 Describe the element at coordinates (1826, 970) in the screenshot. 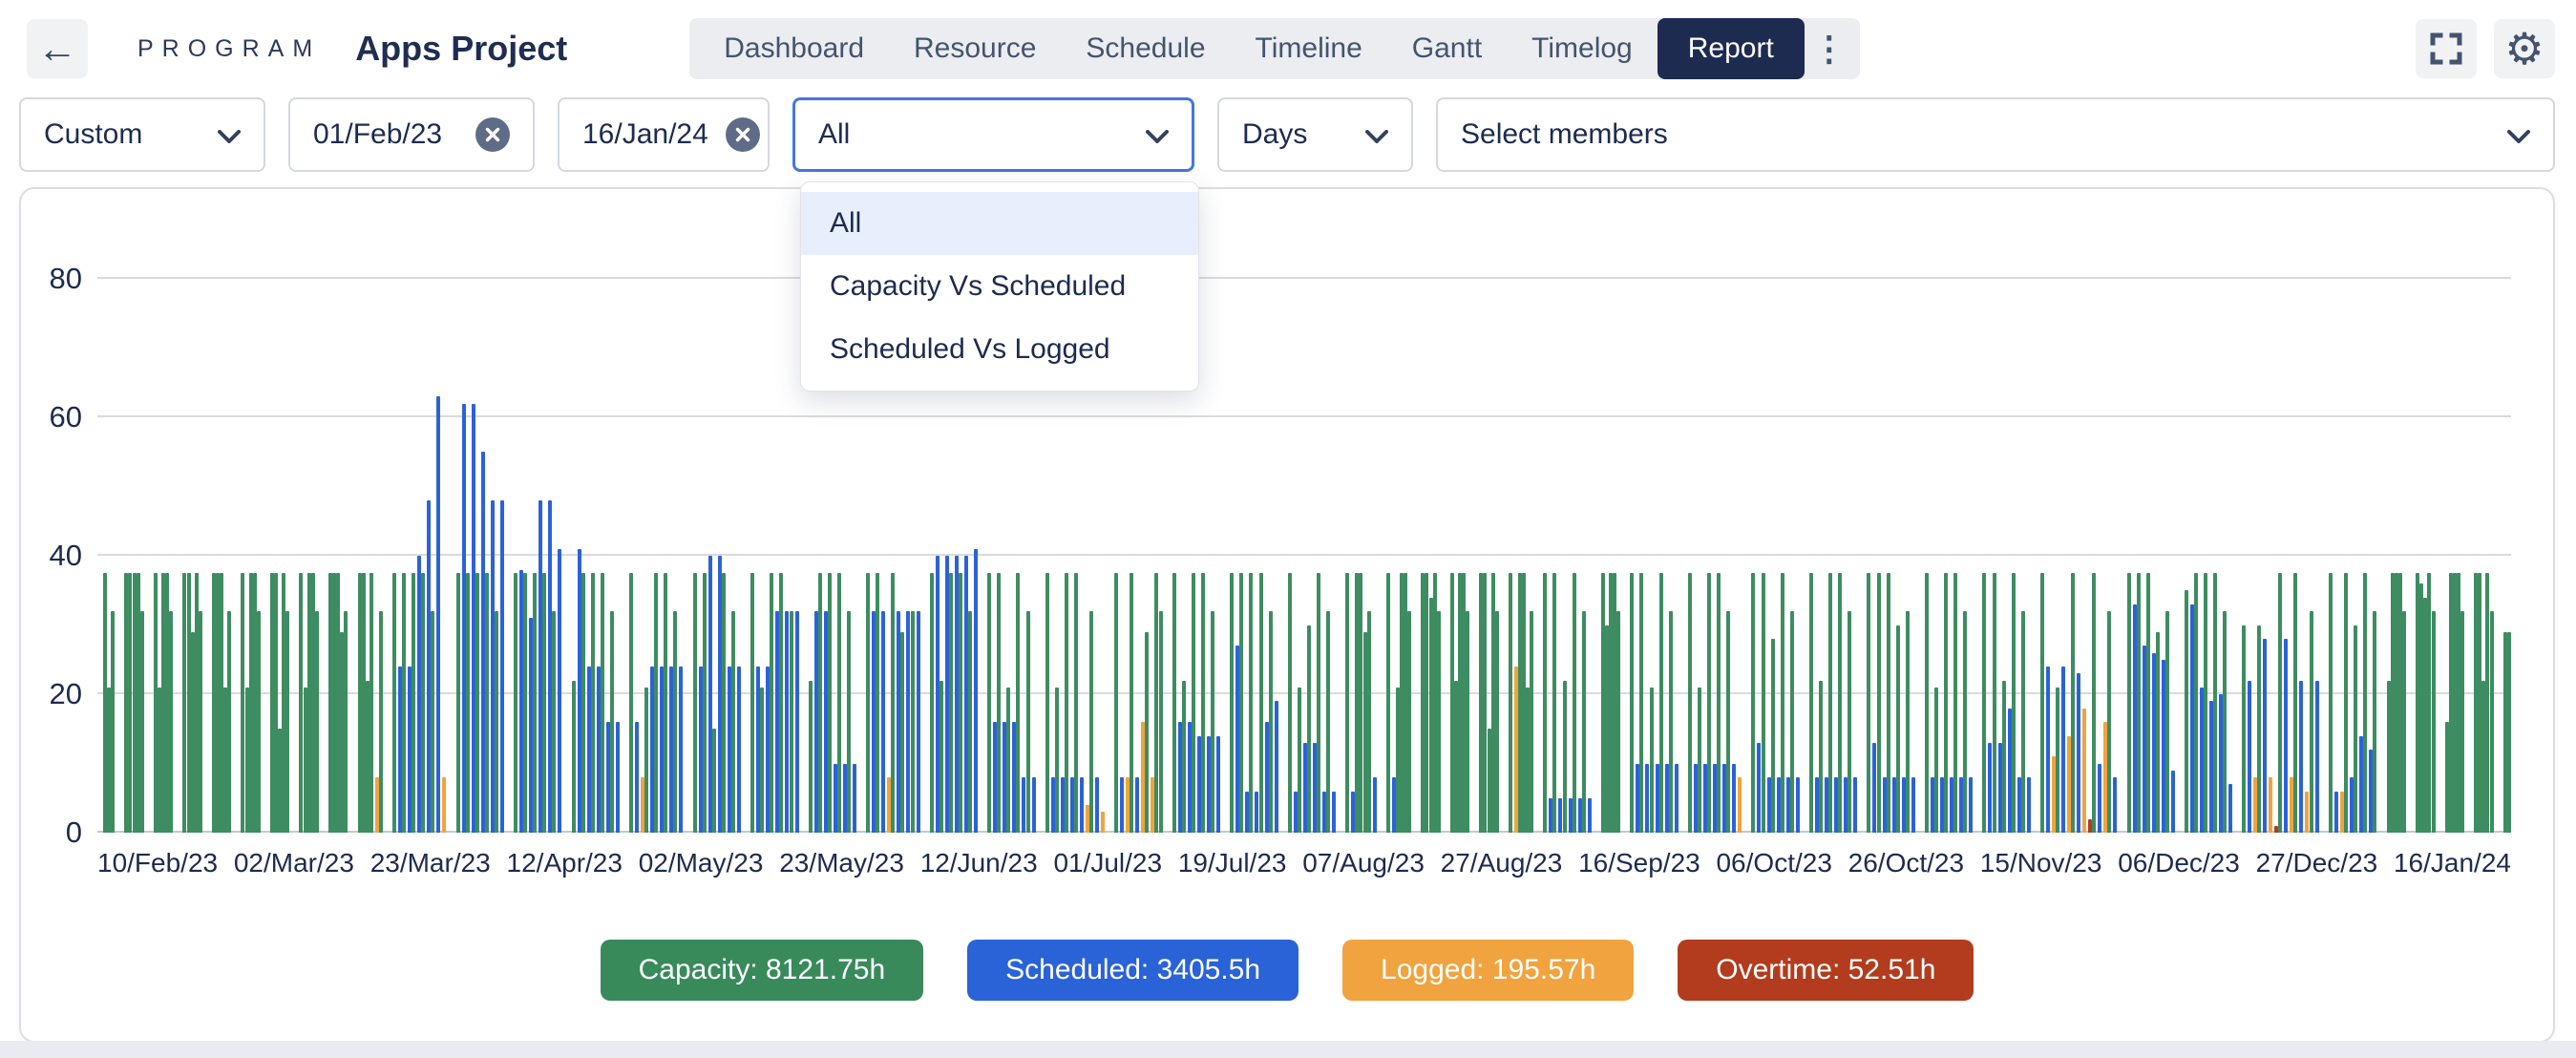

I see `legend-overtime-button: Overtime: 52.51h` at that location.